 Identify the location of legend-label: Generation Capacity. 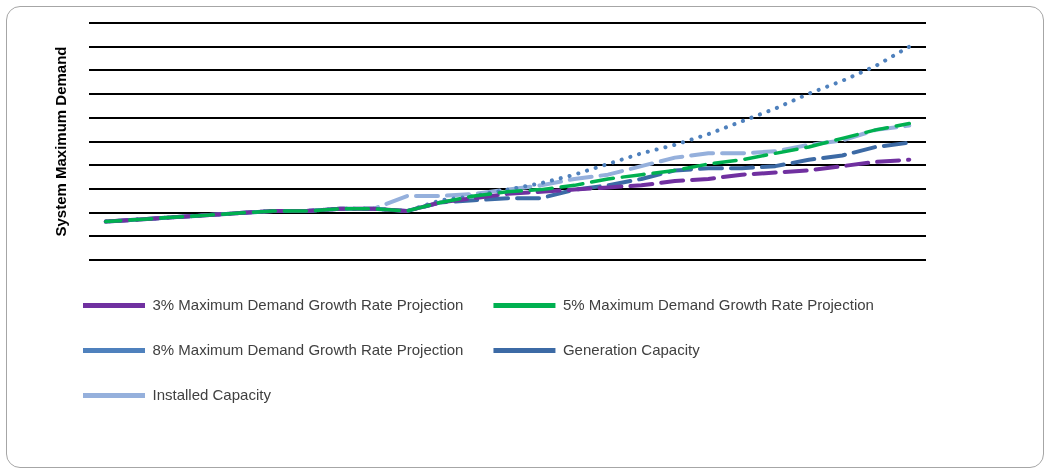
(631, 349).